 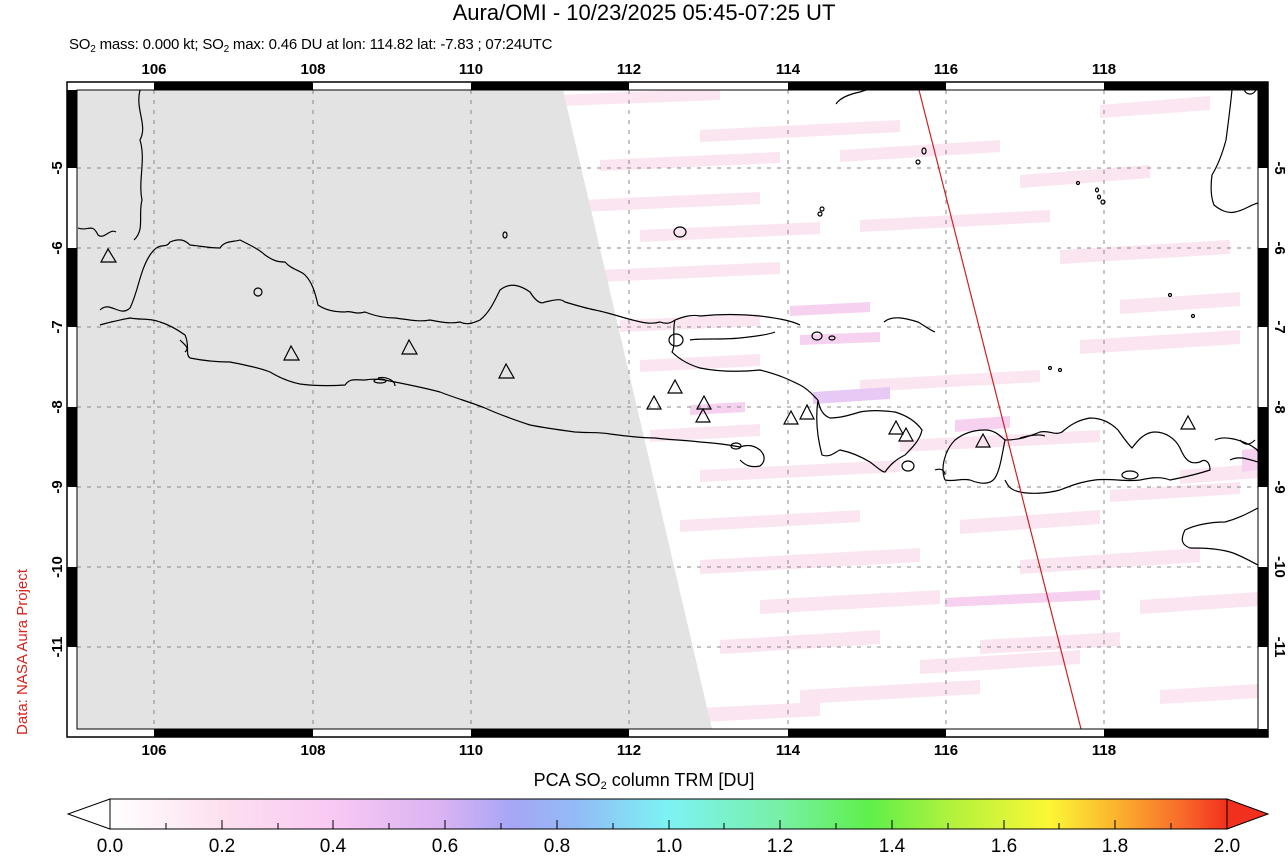 I want to click on colorbar-label: 0.8, so click(x=557, y=846).